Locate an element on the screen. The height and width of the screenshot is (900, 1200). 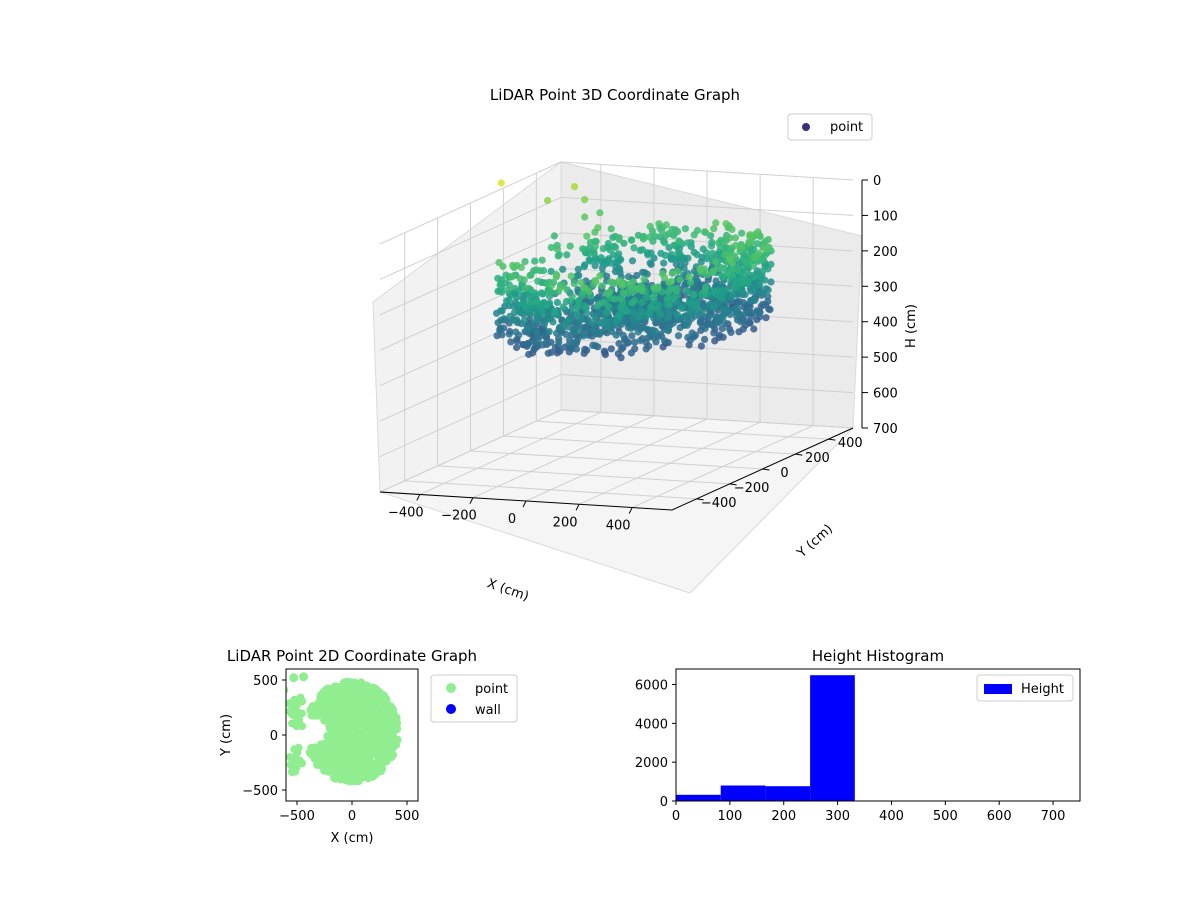
y-tick-3d is located at coordinates (700, 499).